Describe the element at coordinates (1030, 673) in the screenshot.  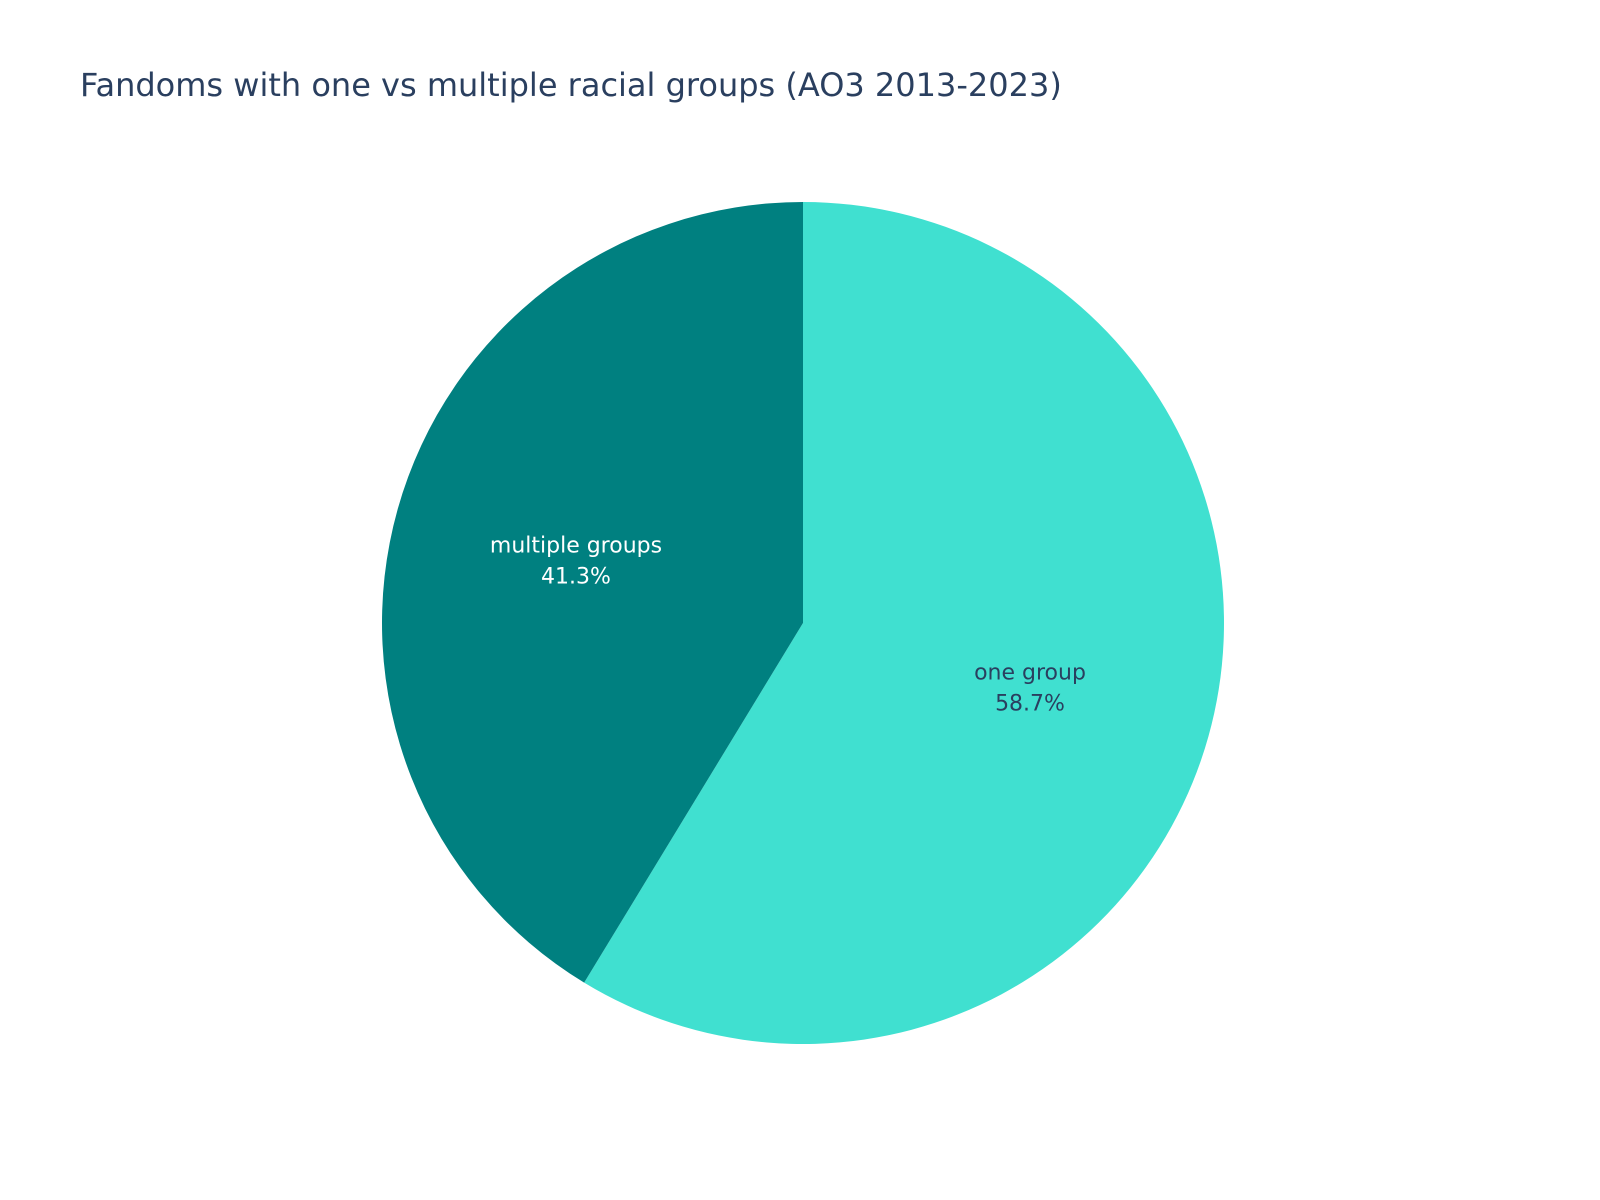
I see `slice-name: one group` at that location.